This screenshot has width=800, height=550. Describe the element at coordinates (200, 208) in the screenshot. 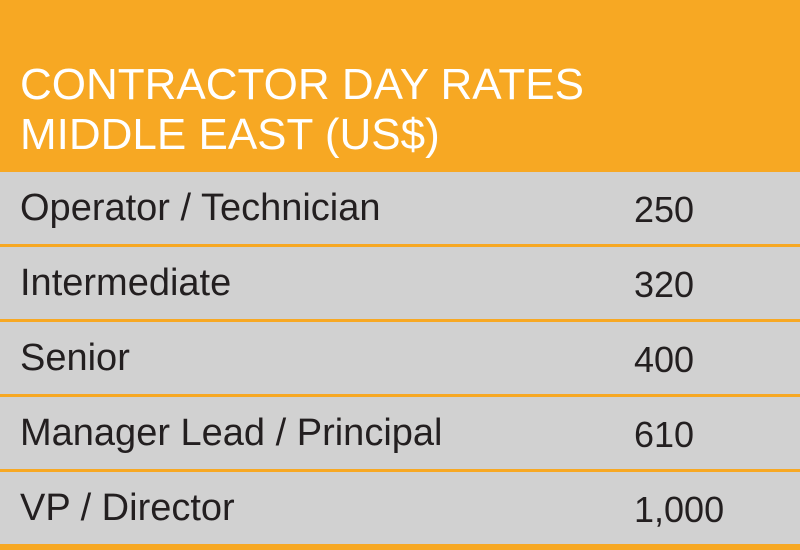

I see `role-label: Operator / Technician` at that location.